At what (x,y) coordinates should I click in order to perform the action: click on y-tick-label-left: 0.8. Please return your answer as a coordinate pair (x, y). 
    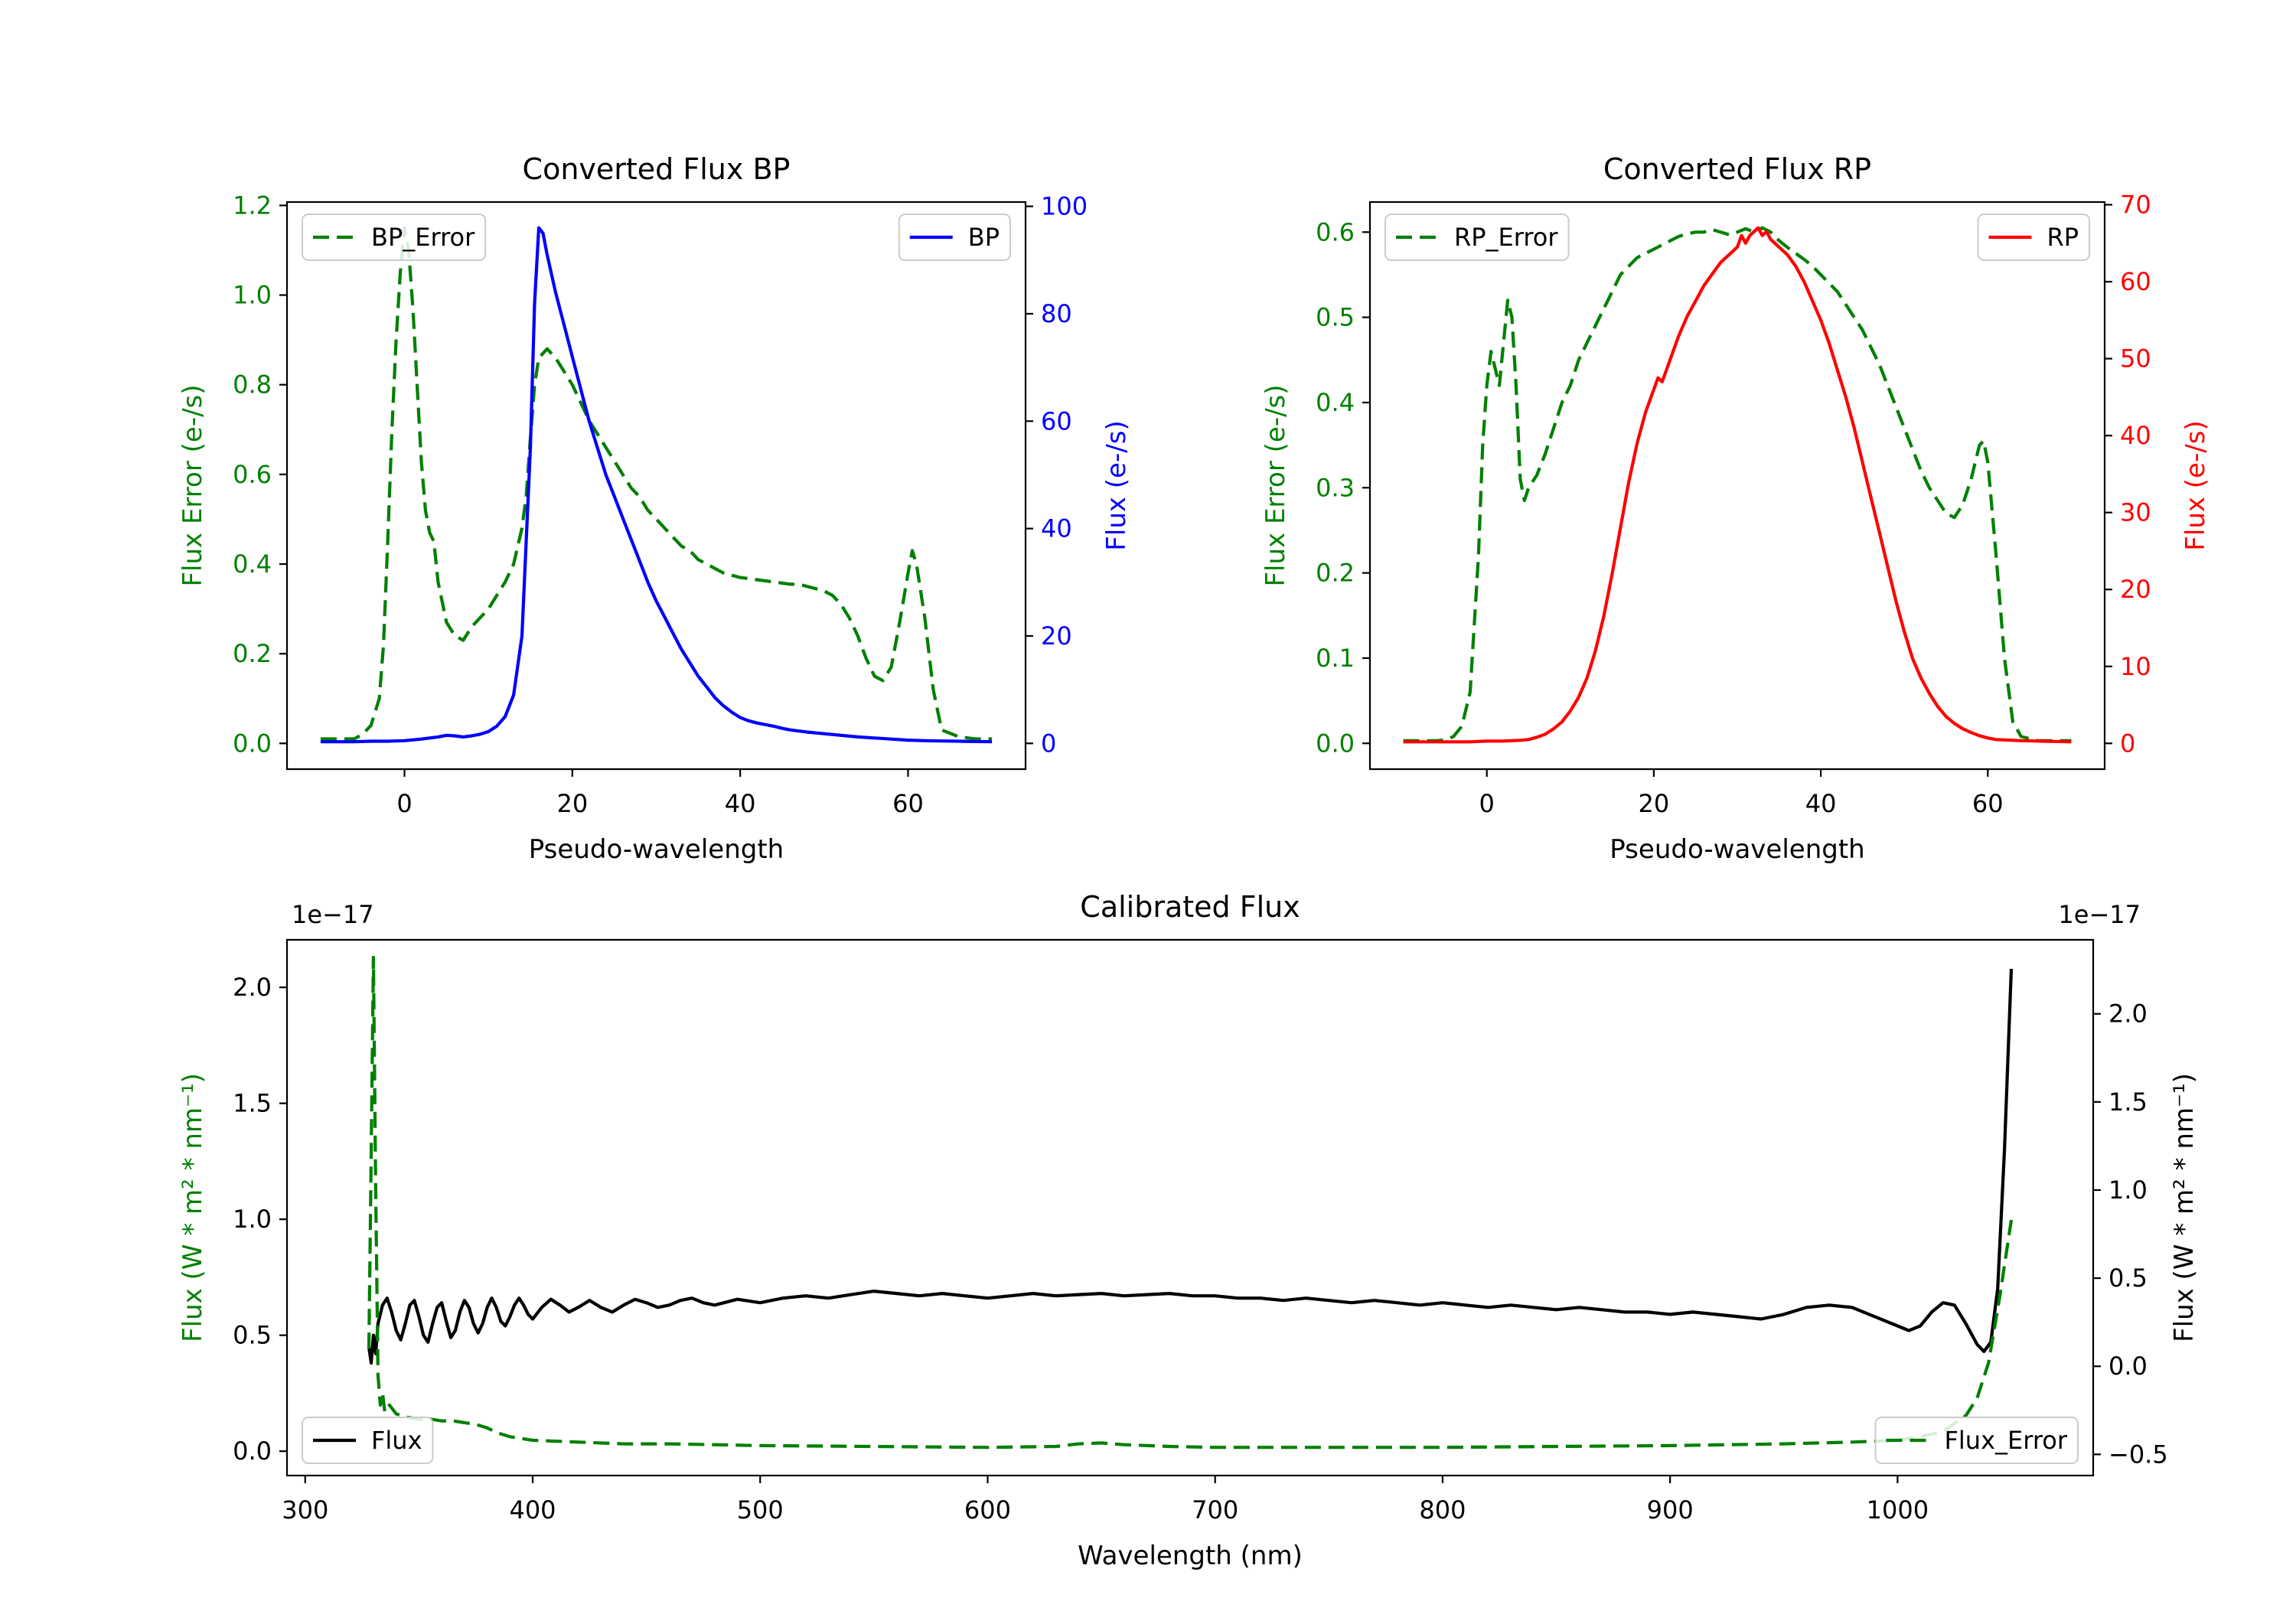
    Looking at the image, I should click on (252, 384).